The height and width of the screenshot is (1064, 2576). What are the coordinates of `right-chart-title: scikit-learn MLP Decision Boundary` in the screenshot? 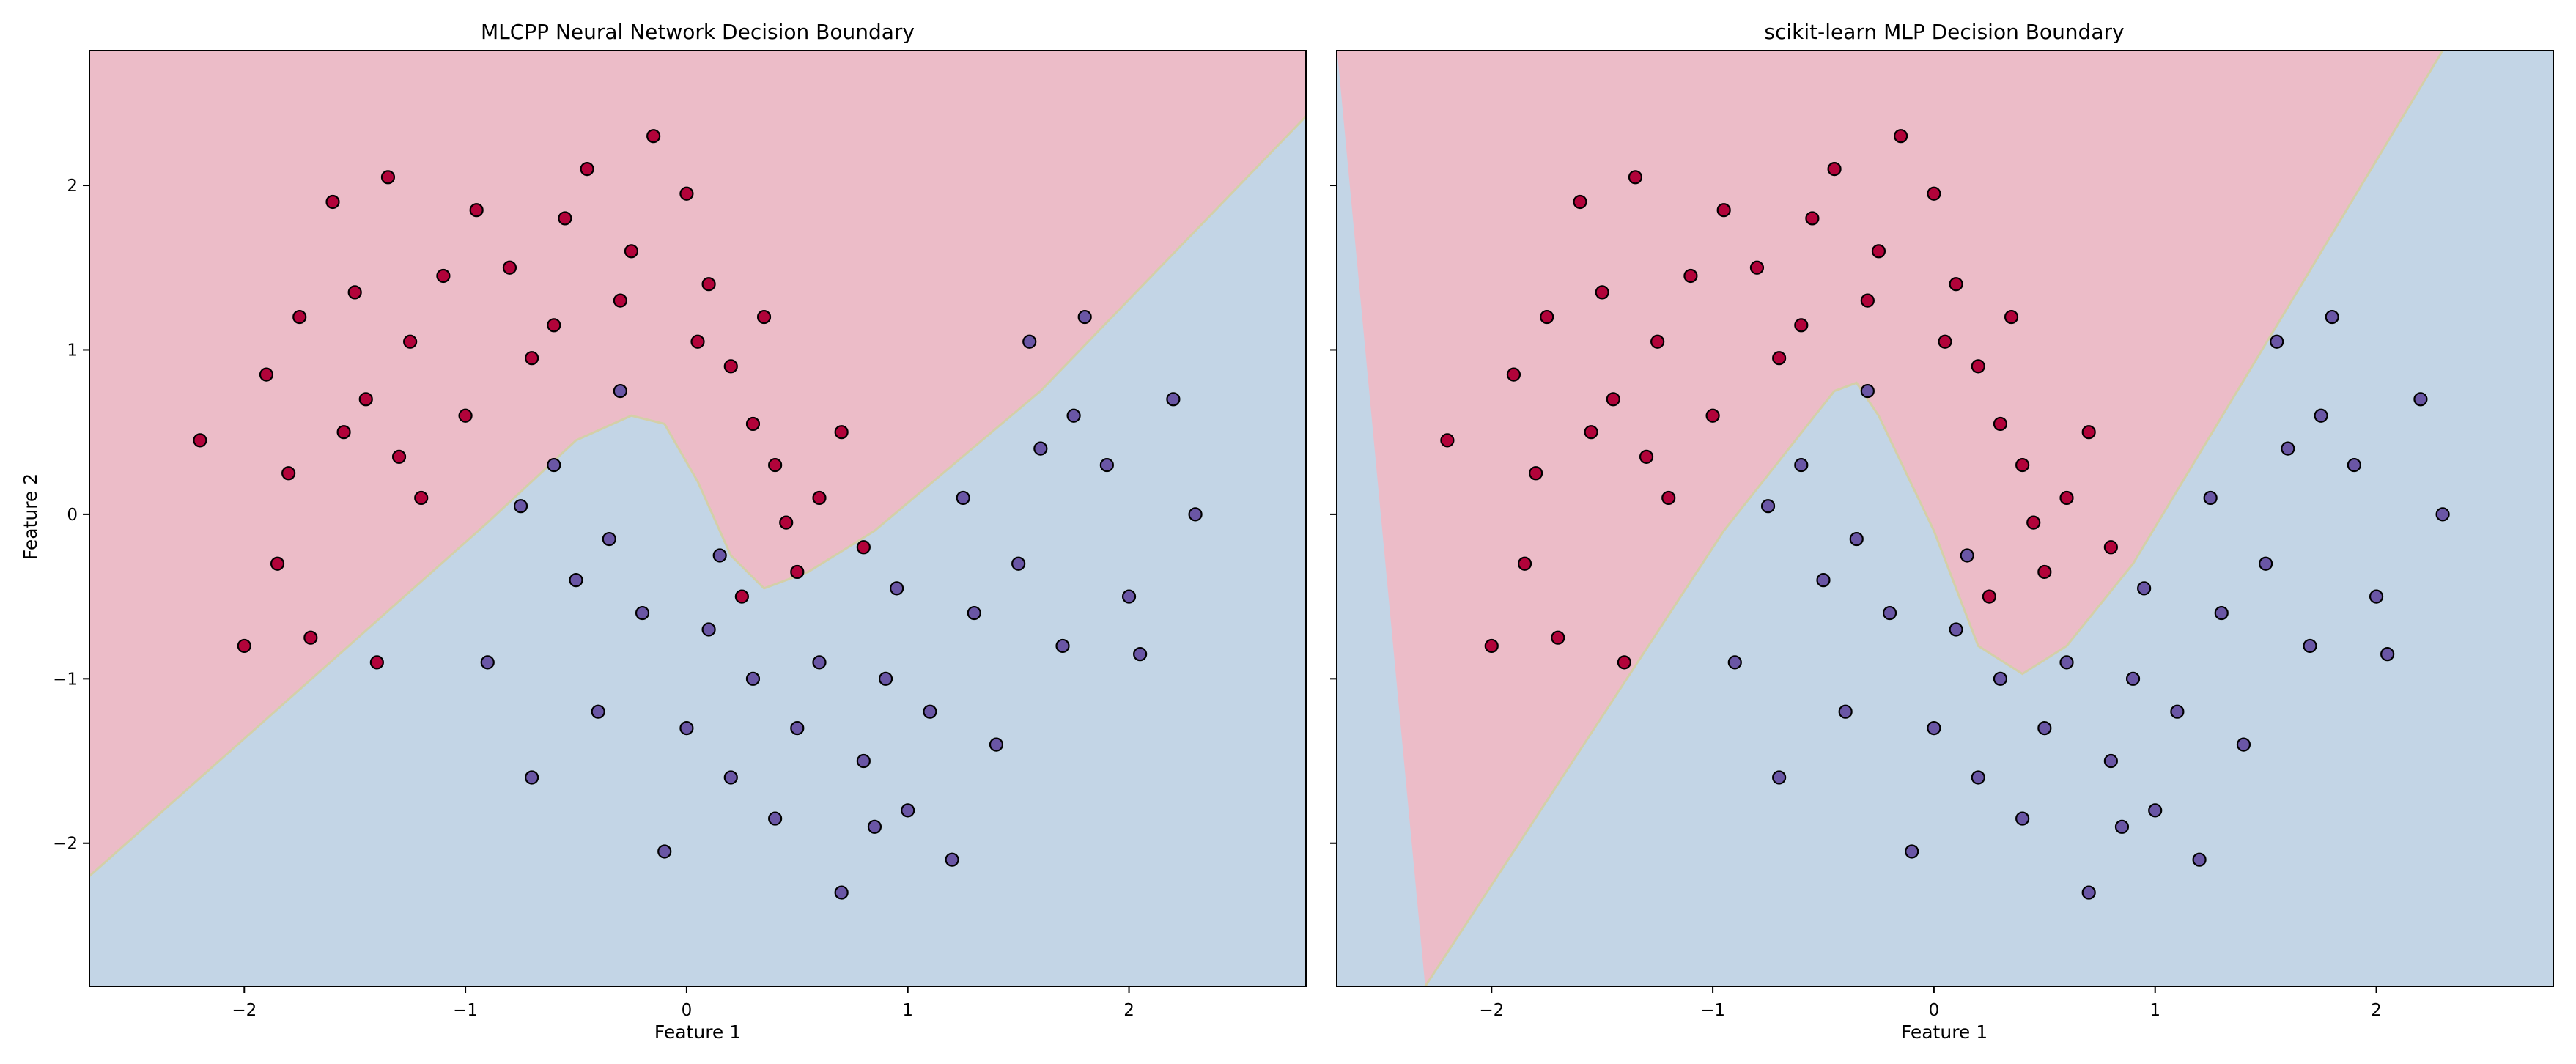 It's located at (1944, 32).